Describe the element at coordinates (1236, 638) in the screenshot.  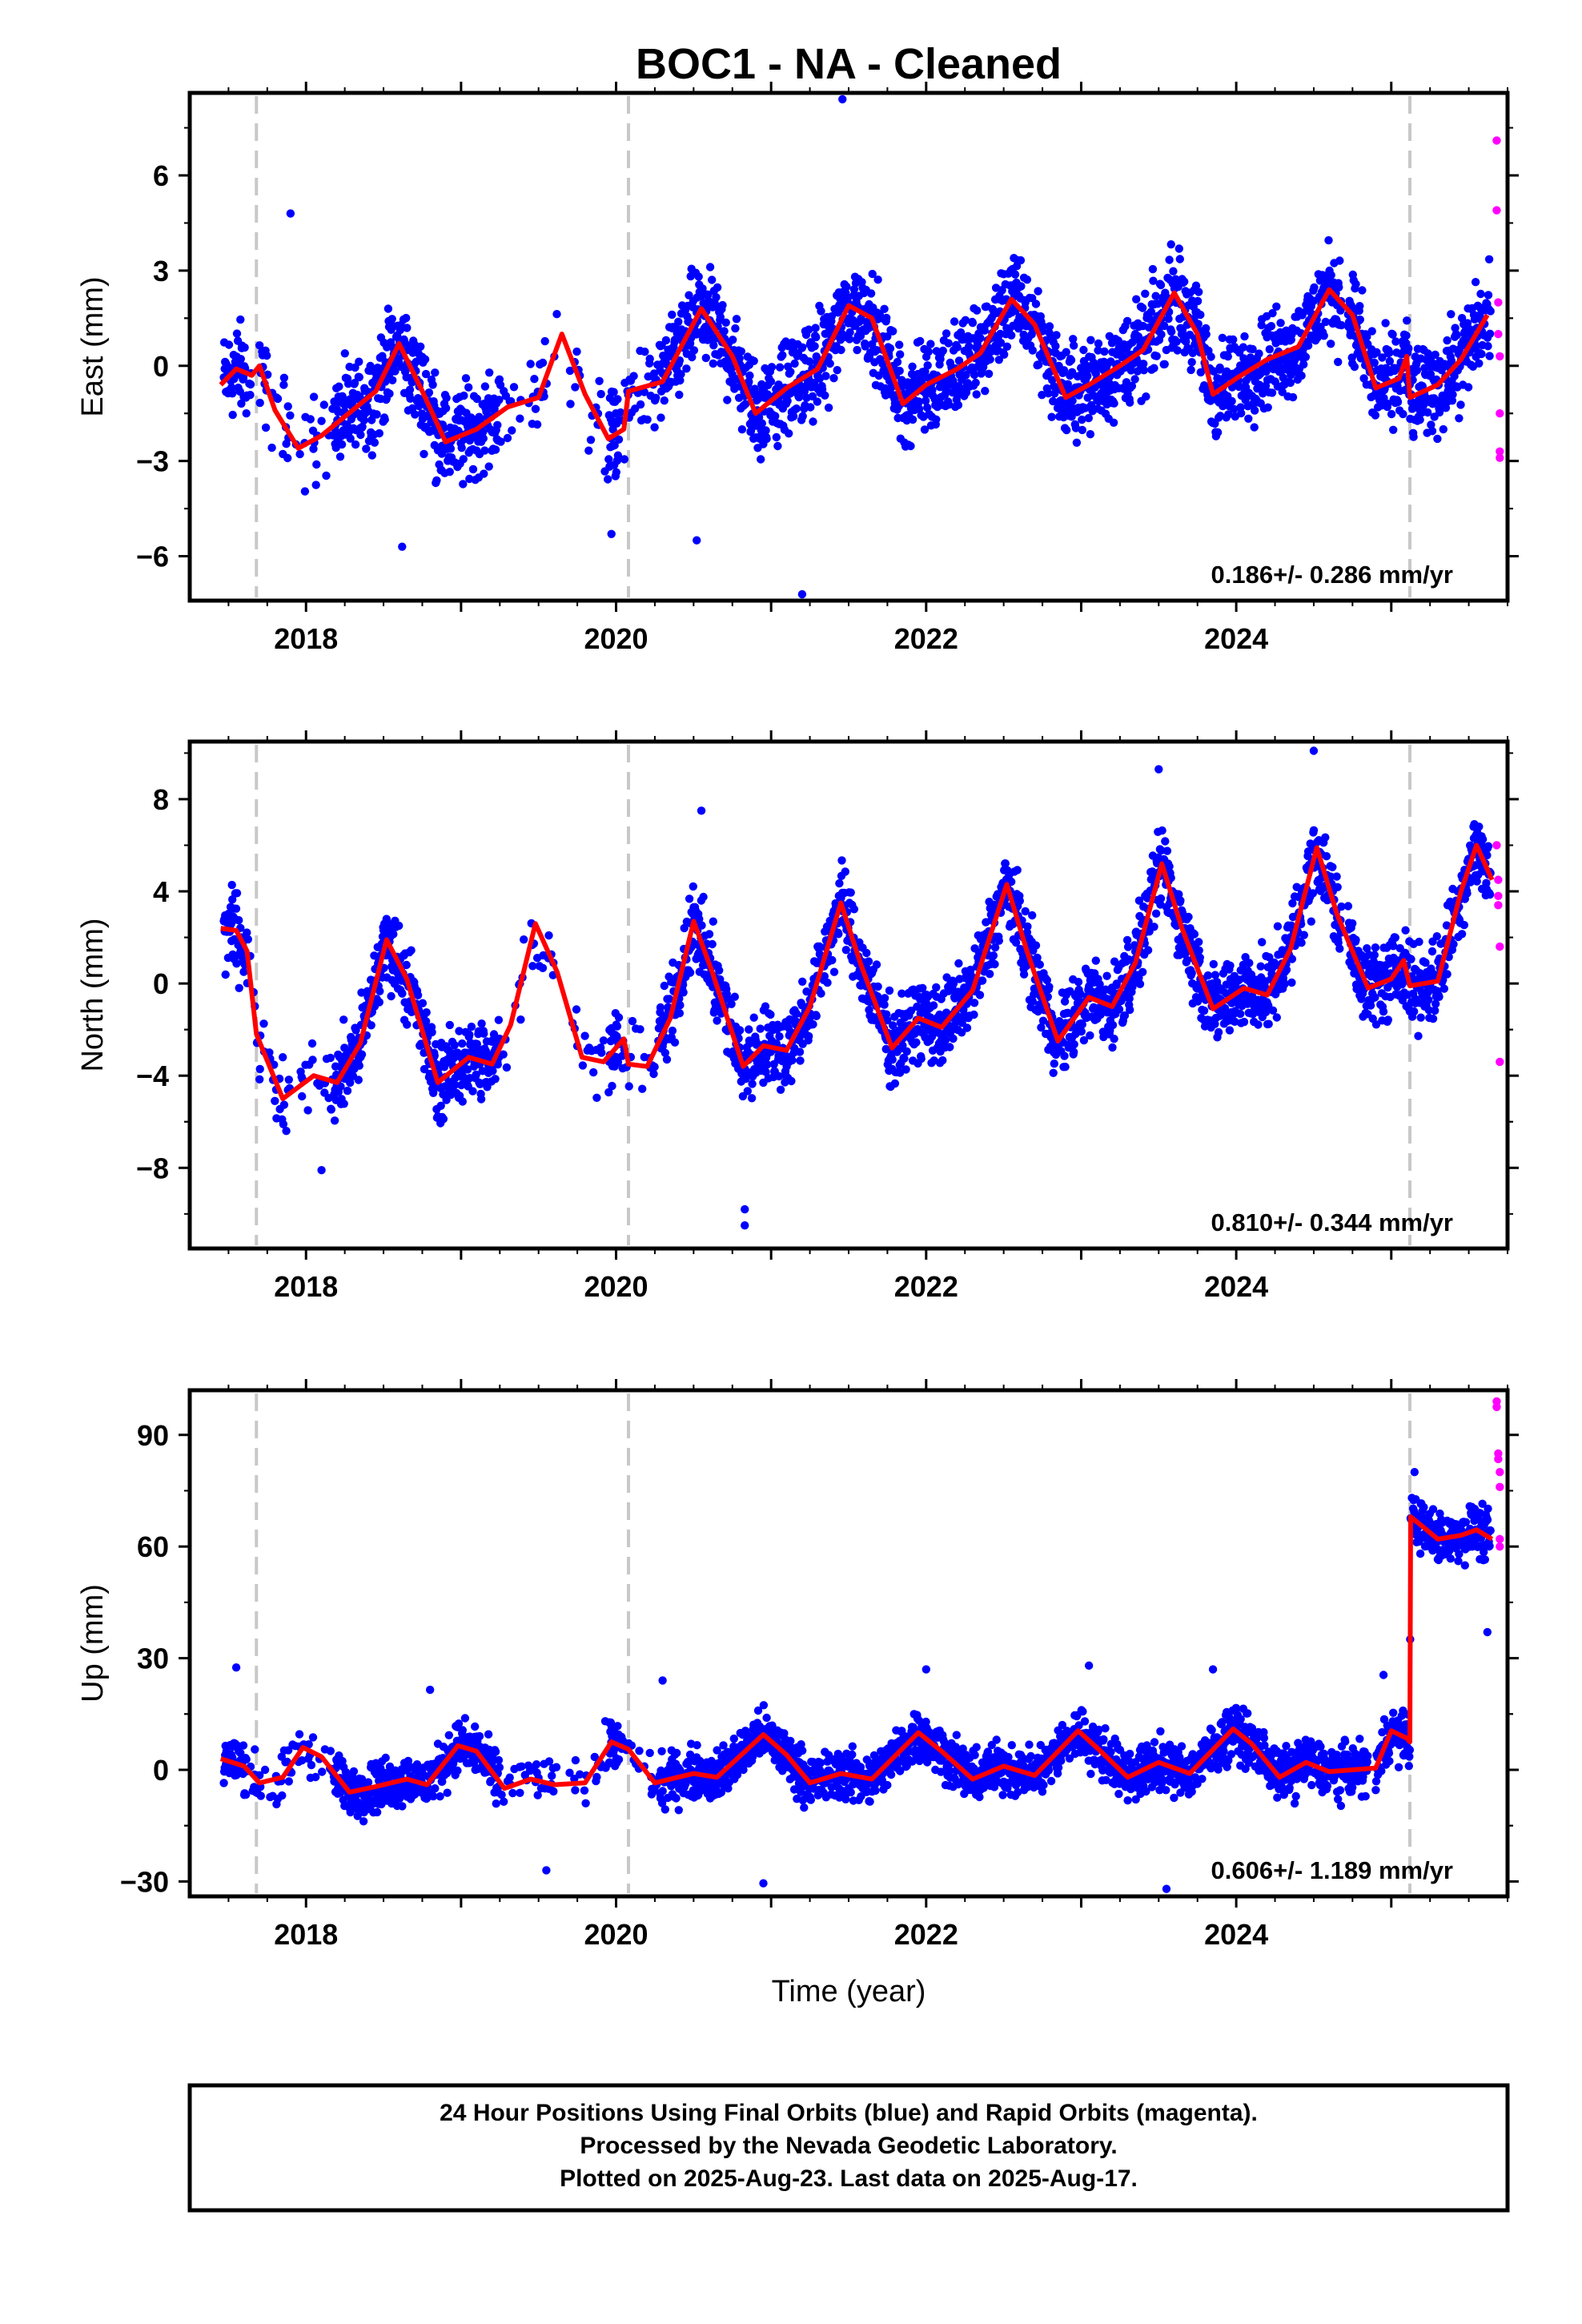
I see `x-tick-label: 2024` at that location.